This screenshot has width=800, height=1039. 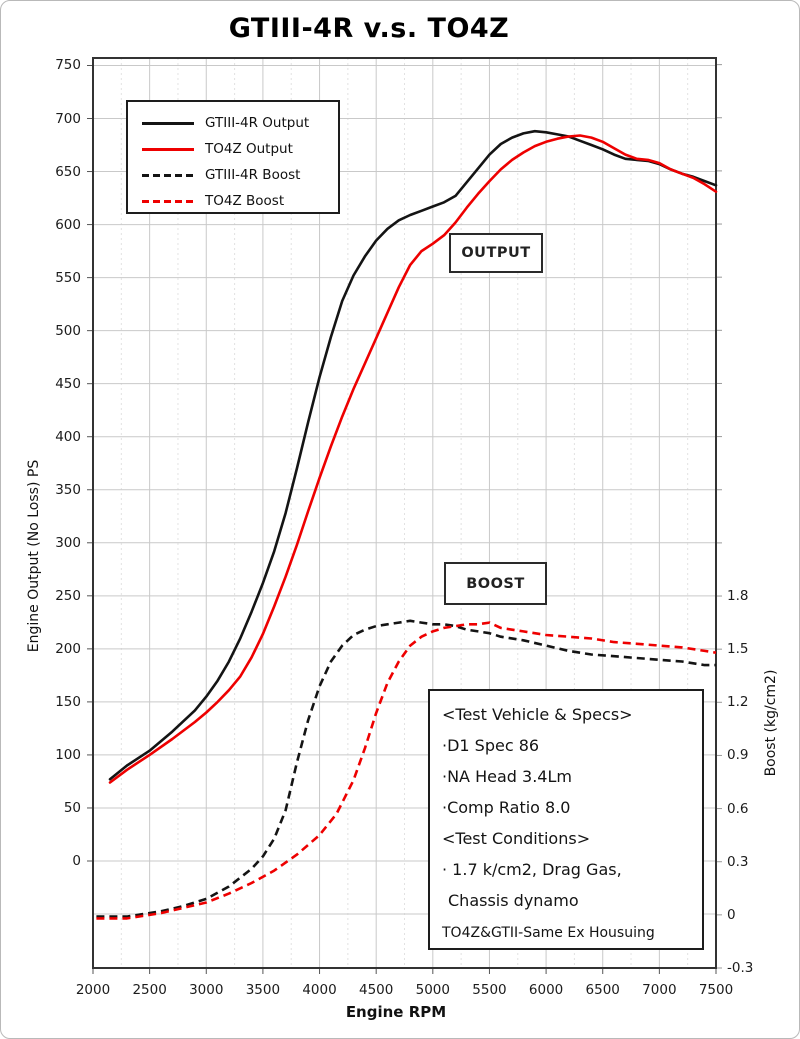 What do you see at coordinates (168, 175) in the screenshot?
I see `legend-line-sample-dashed-black` at bounding box center [168, 175].